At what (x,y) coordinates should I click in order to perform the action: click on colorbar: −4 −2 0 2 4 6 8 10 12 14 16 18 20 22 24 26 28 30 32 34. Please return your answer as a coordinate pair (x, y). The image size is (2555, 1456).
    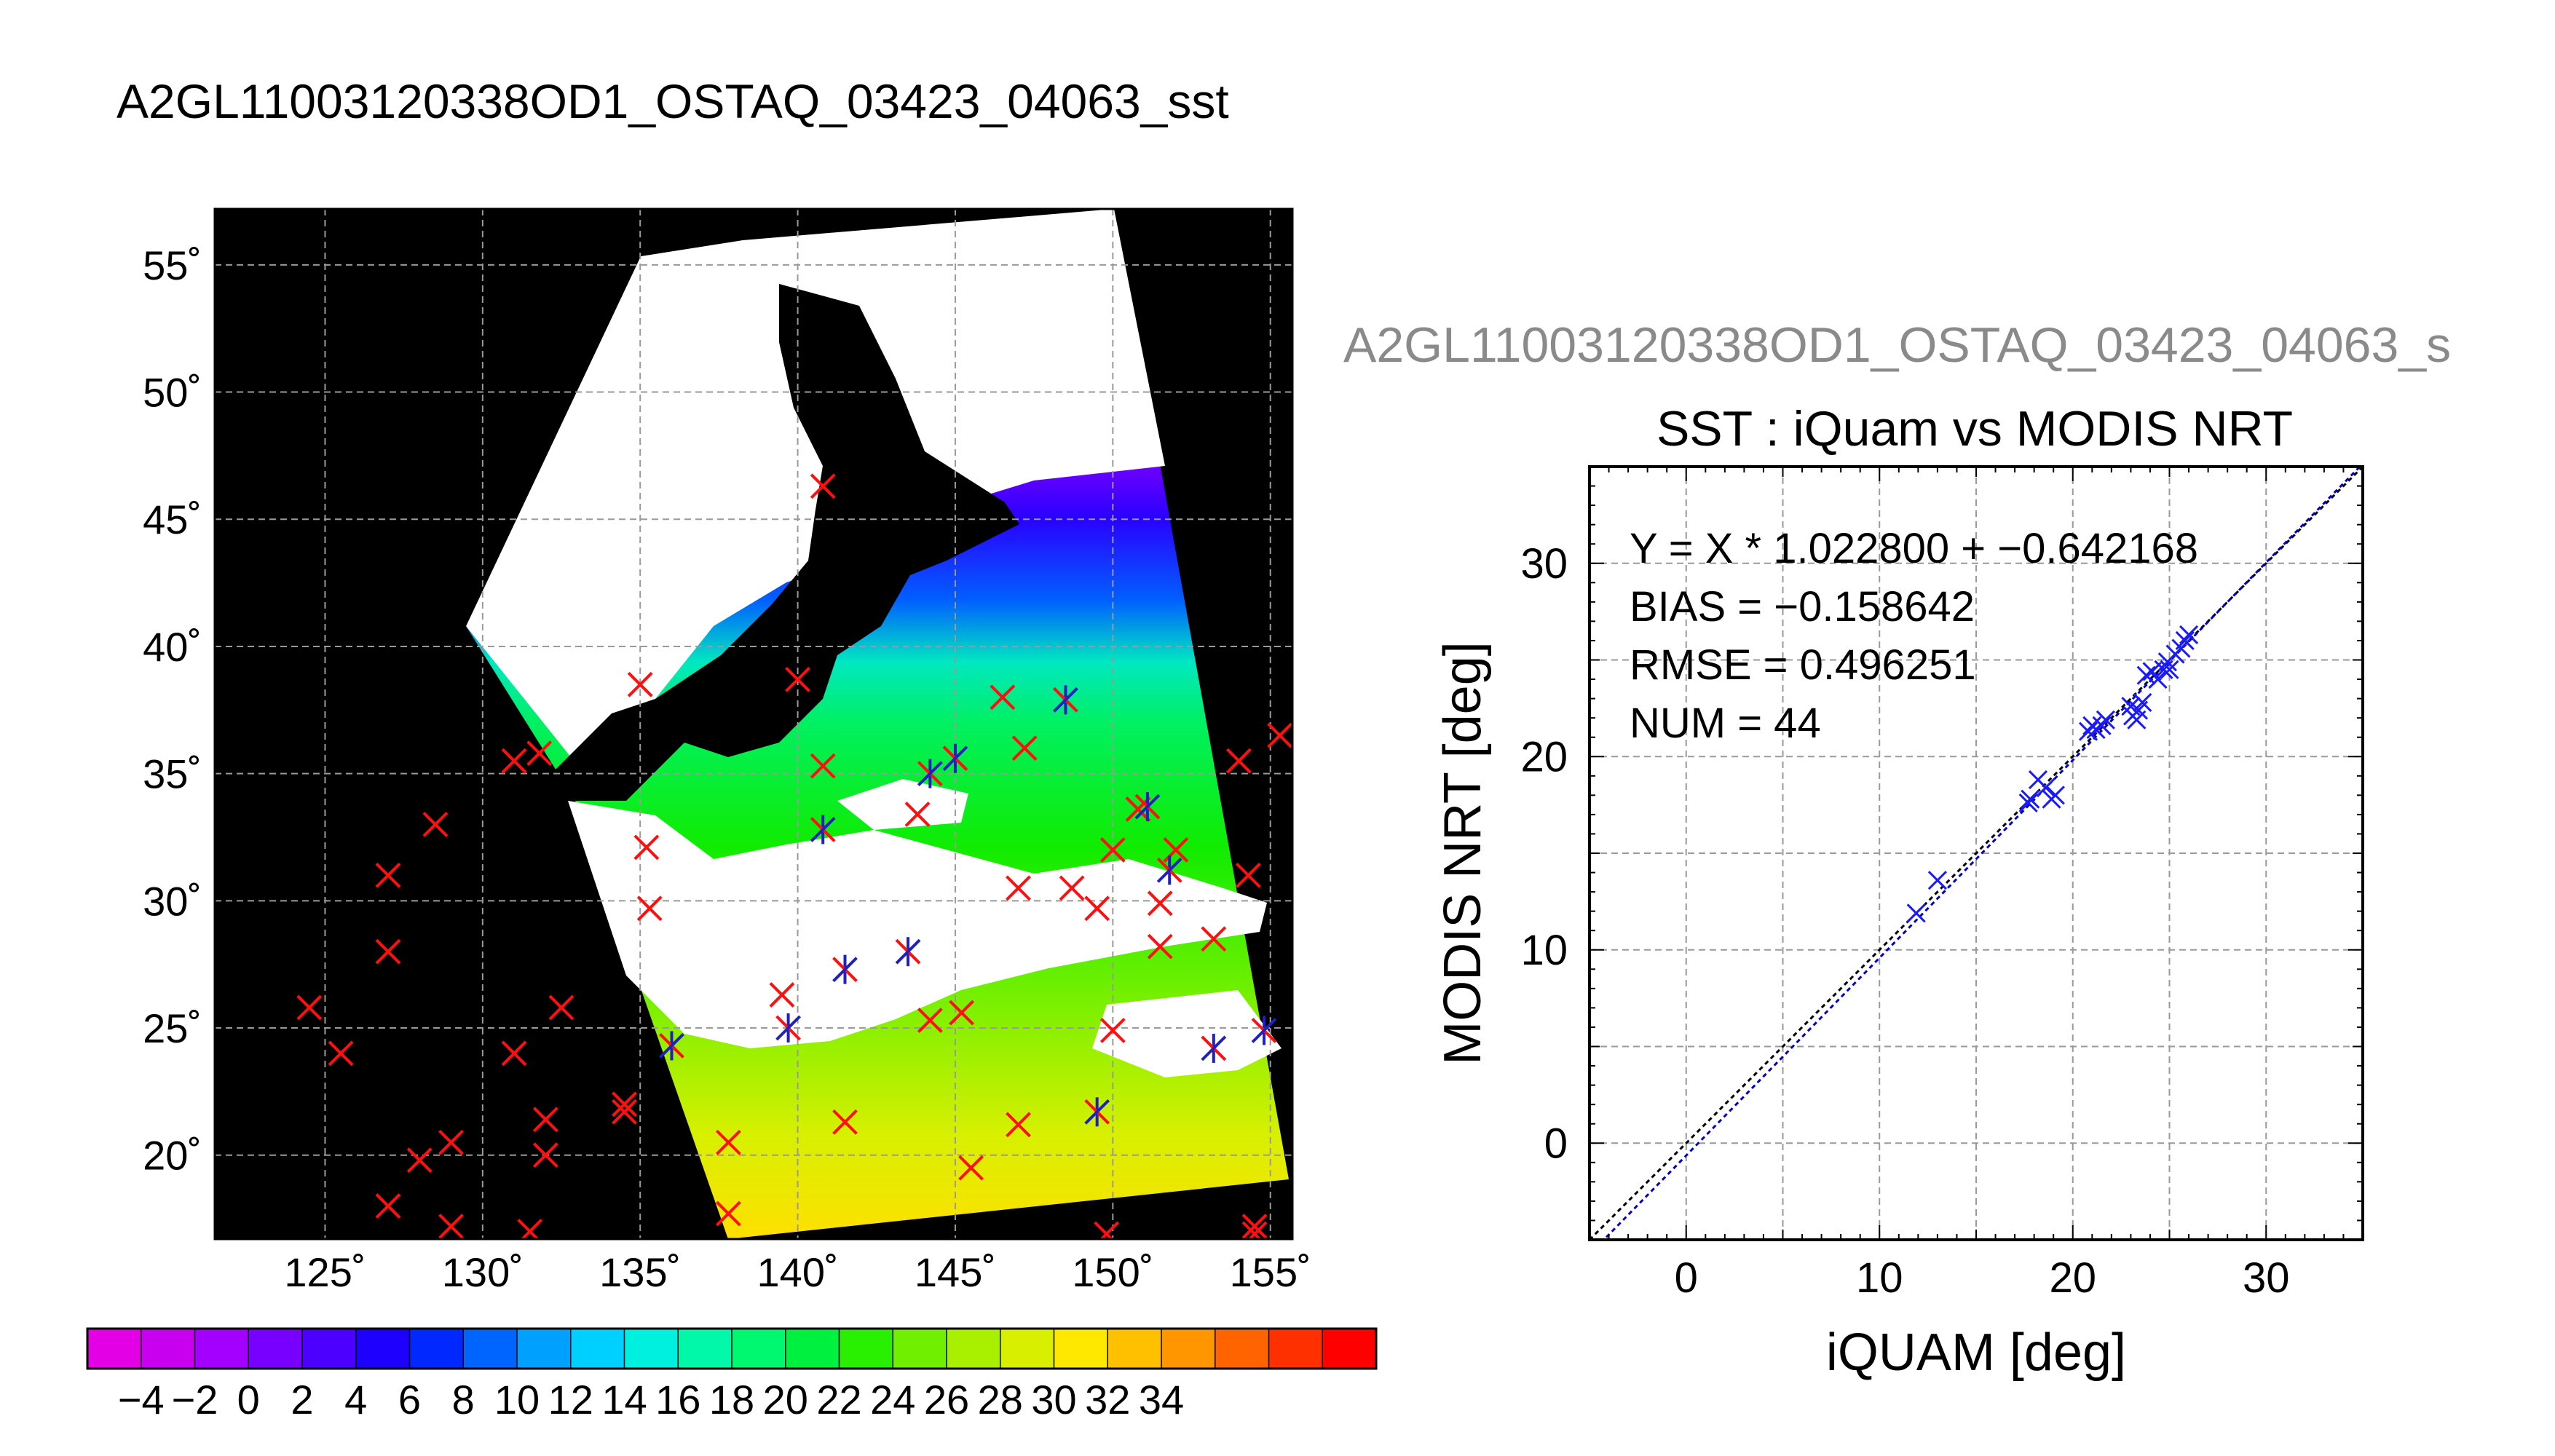
    Looking at the image, I should click on (732, 1375).